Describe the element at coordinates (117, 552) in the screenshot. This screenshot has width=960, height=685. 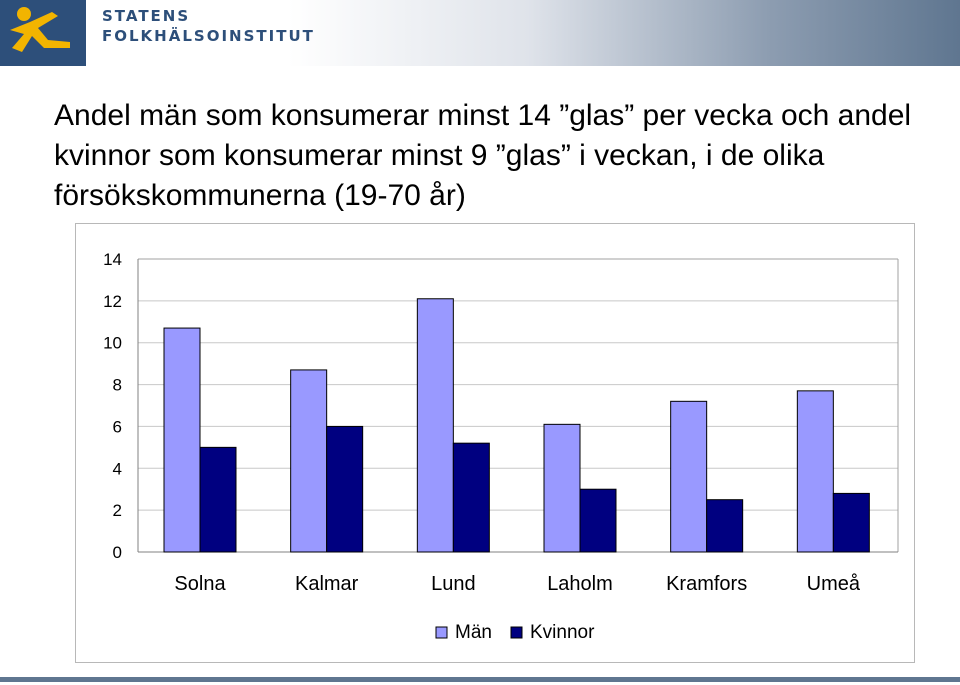
I see `y-tick-label: 0` at that location.